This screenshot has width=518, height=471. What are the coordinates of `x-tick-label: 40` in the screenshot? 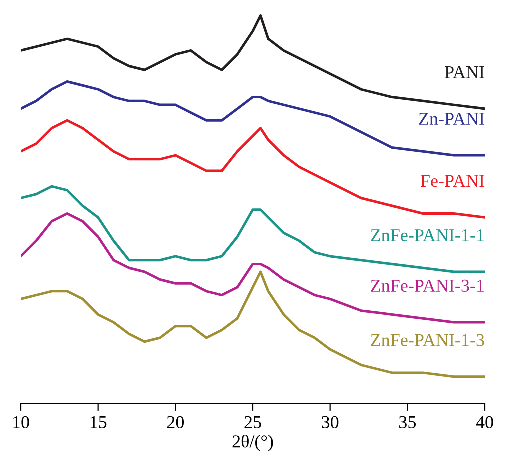 It's located at (485, 422).